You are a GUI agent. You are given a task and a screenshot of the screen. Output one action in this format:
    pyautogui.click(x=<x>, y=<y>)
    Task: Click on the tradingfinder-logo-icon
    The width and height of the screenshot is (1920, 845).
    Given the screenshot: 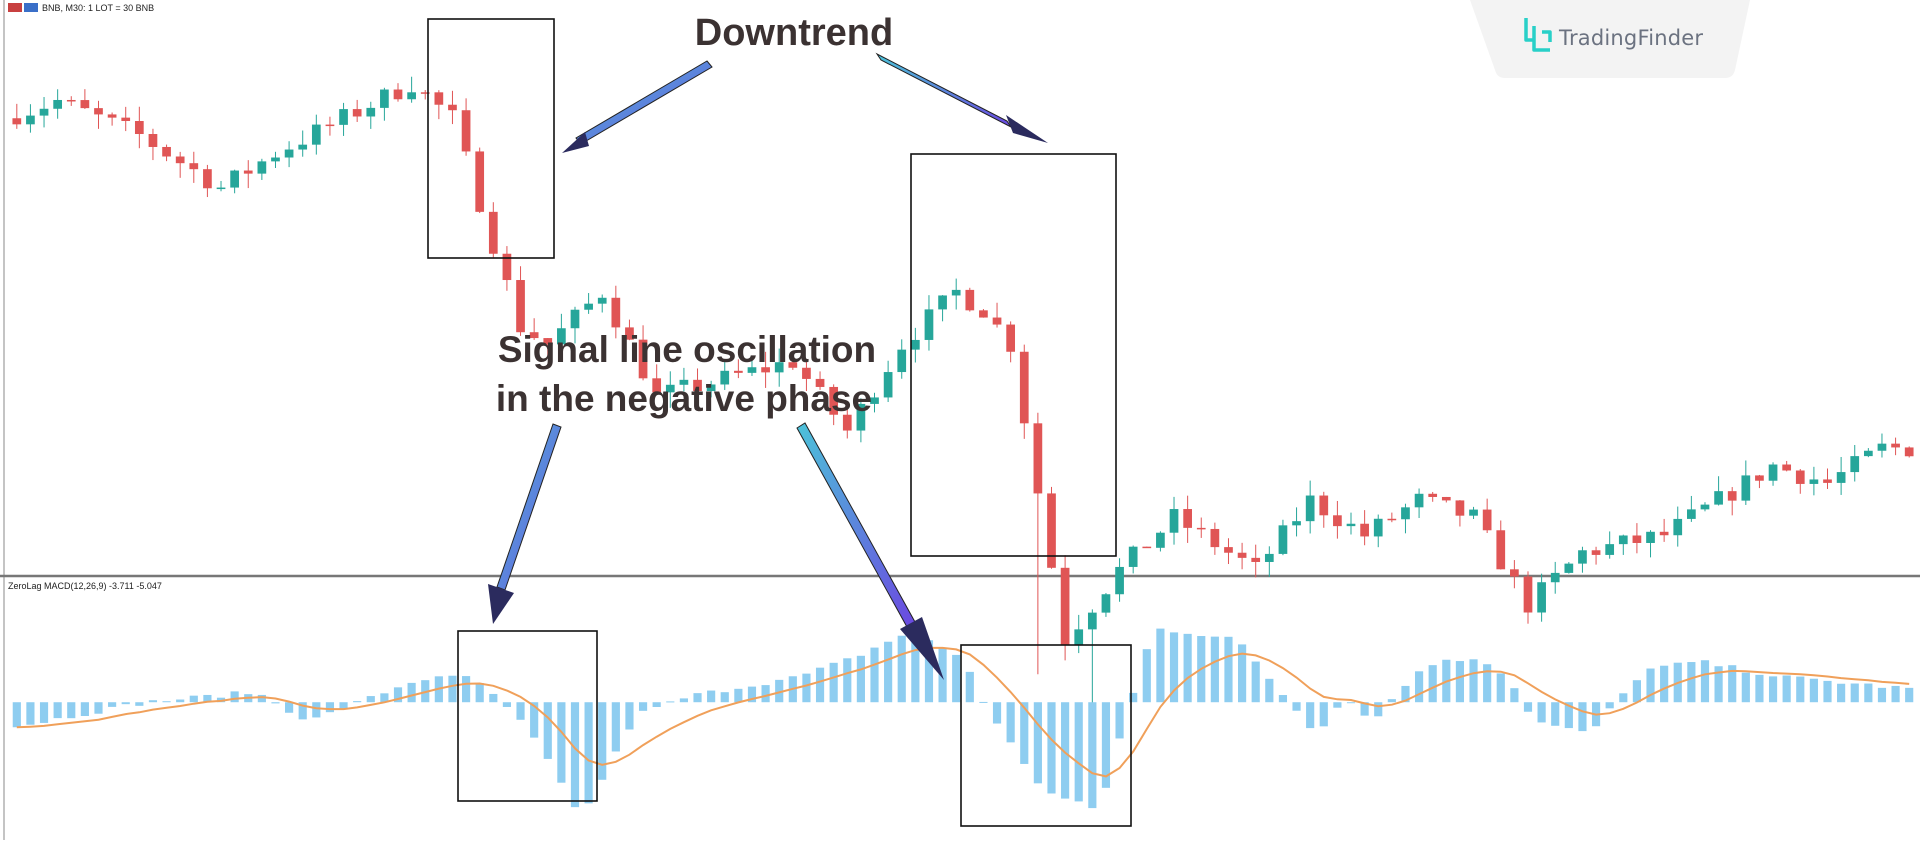 What is the action you would take?
    pyautogui.click(x=1538, y=35)
    